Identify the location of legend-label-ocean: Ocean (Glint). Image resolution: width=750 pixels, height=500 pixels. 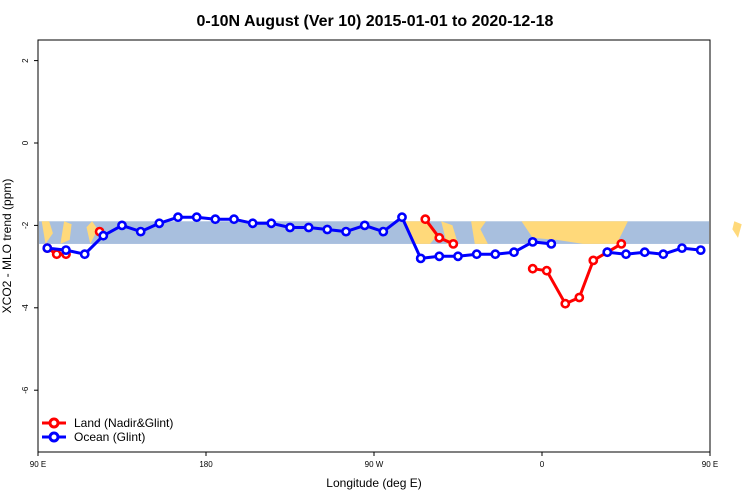
(109, 437).